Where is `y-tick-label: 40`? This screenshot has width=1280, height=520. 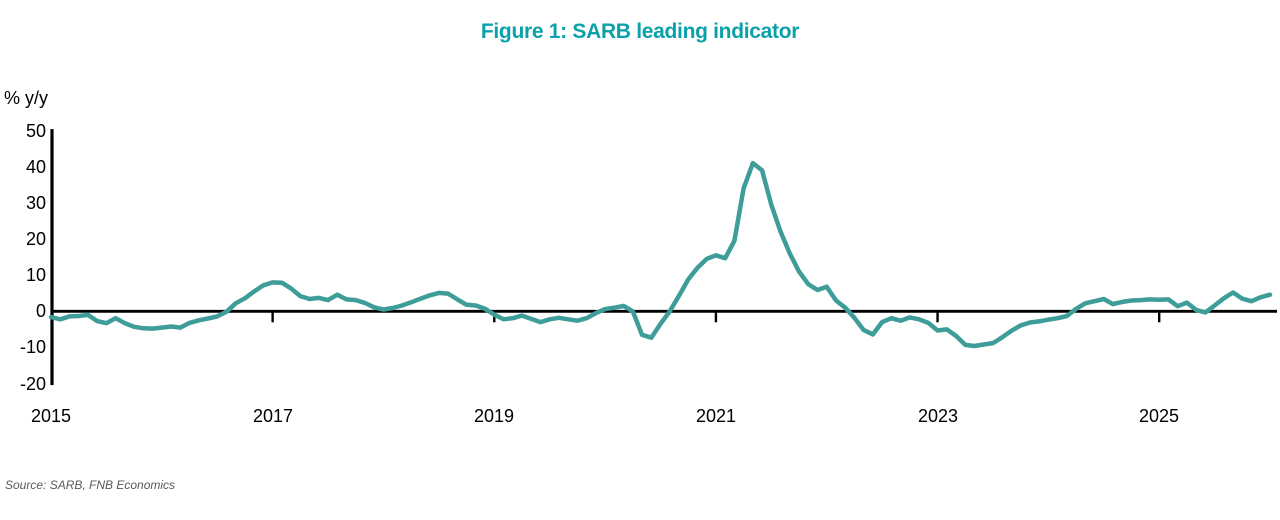 y-tick-label: 40 is located at coordinates (35, 167).